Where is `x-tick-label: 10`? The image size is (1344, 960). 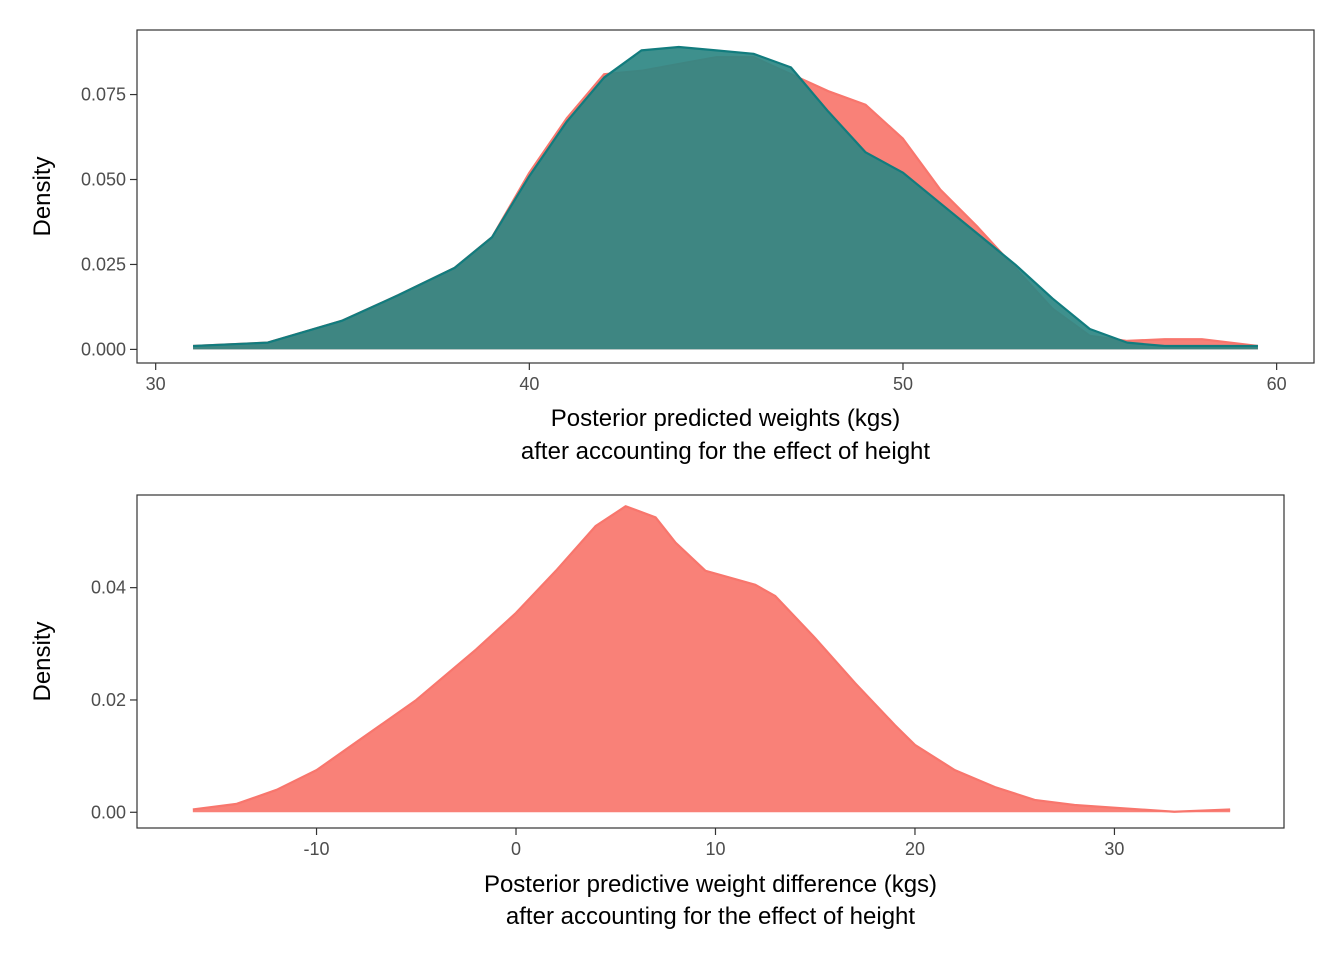 x-tick-label: 10 is located at coordinates (715, 849).